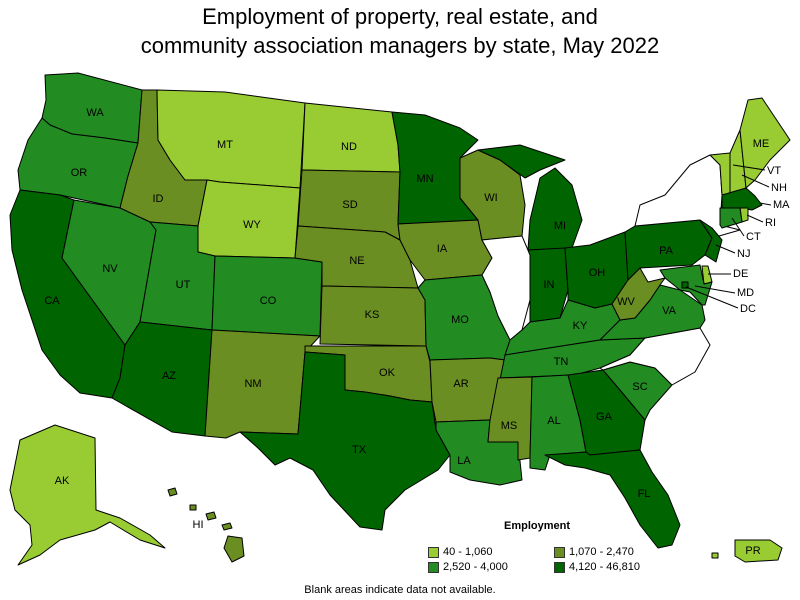 This screenshot has width=800, height=600. What do you see at coordinates (725, 249) in the screenshot?
I see `leader-line-nj` at bounding box center [725, 249].